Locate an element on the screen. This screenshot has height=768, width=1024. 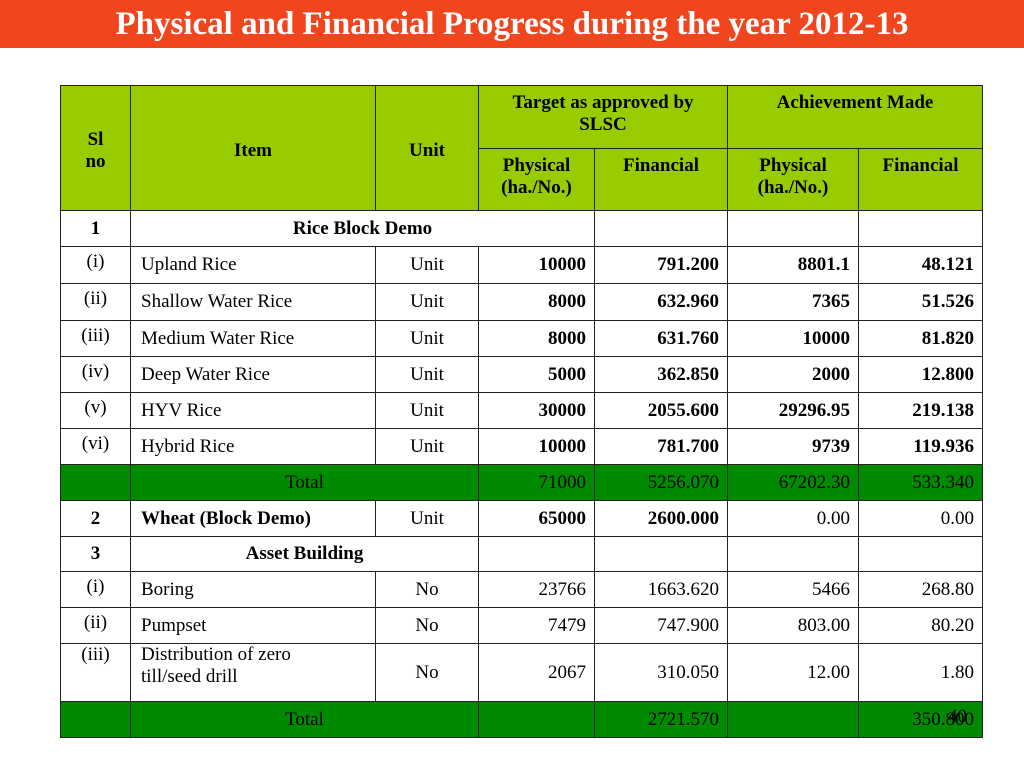
target-physical-cell: 65000 is located at coordinates (536, 518).